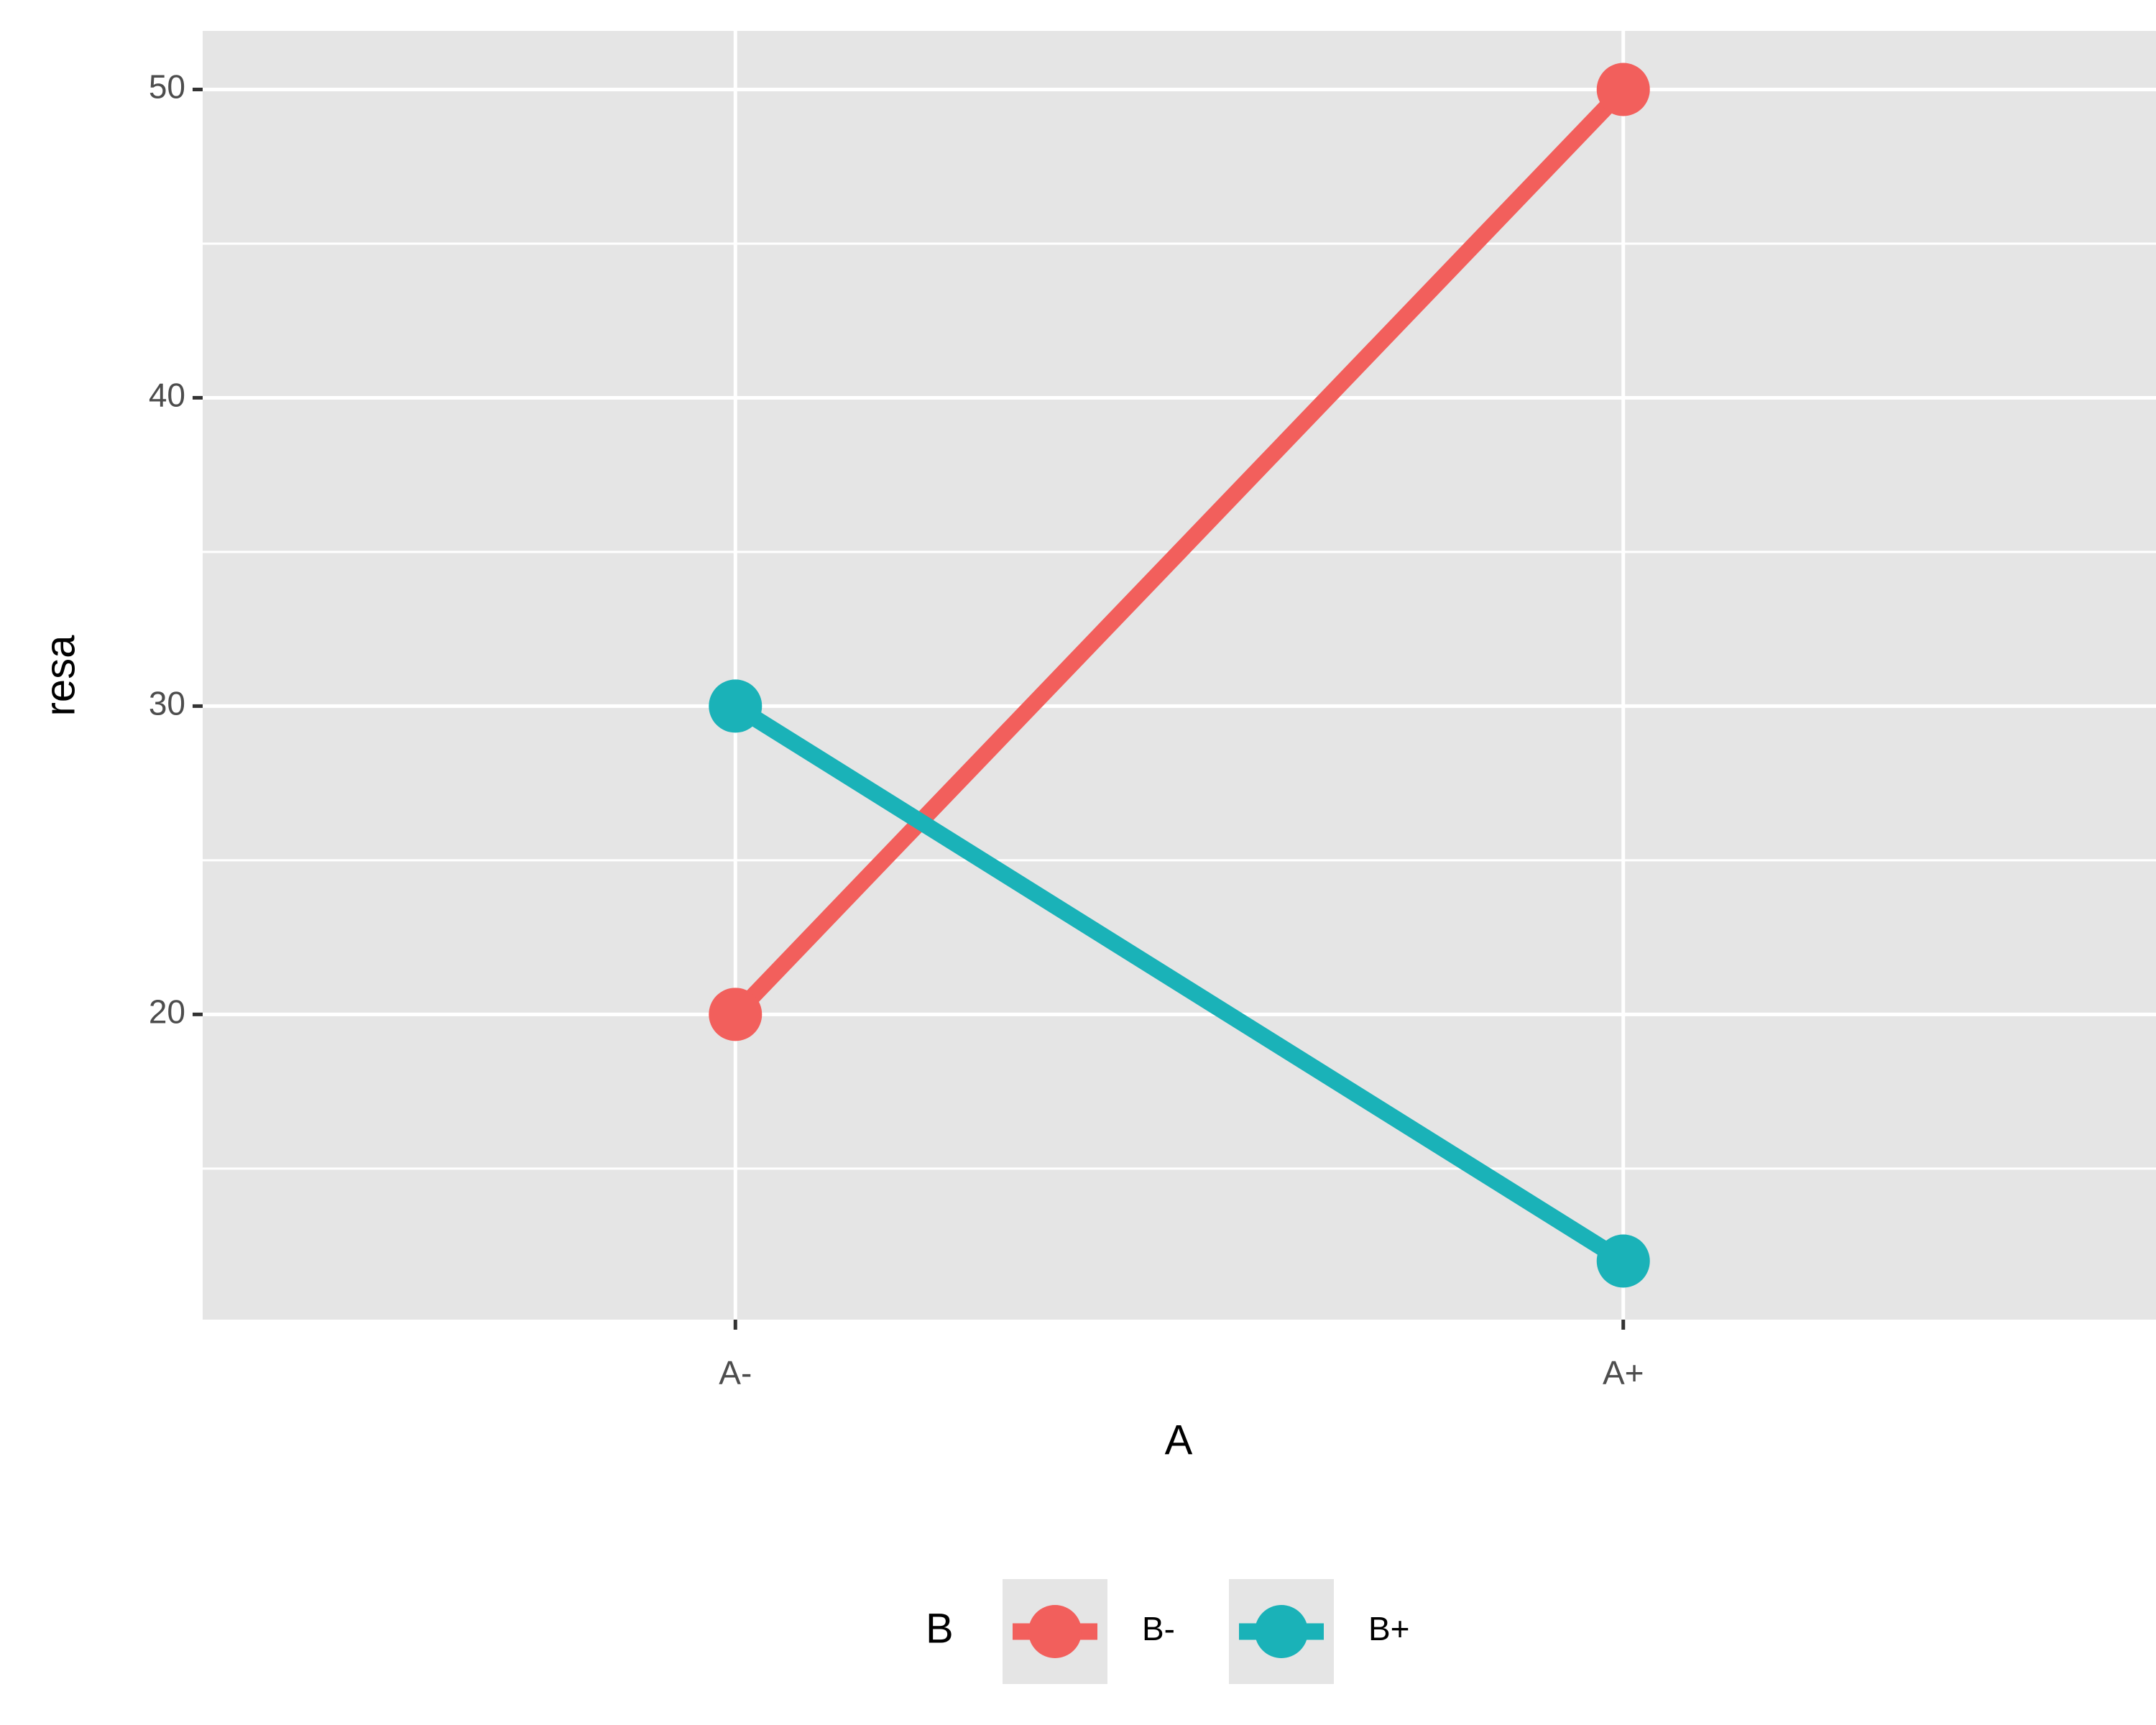 The width and height of the screenshot is (2156, 1725). What do you see at coordinates (1624, 1373) in the screenshot?
I see `x-tick-label: A+` at bounding box center [1624, 1373].